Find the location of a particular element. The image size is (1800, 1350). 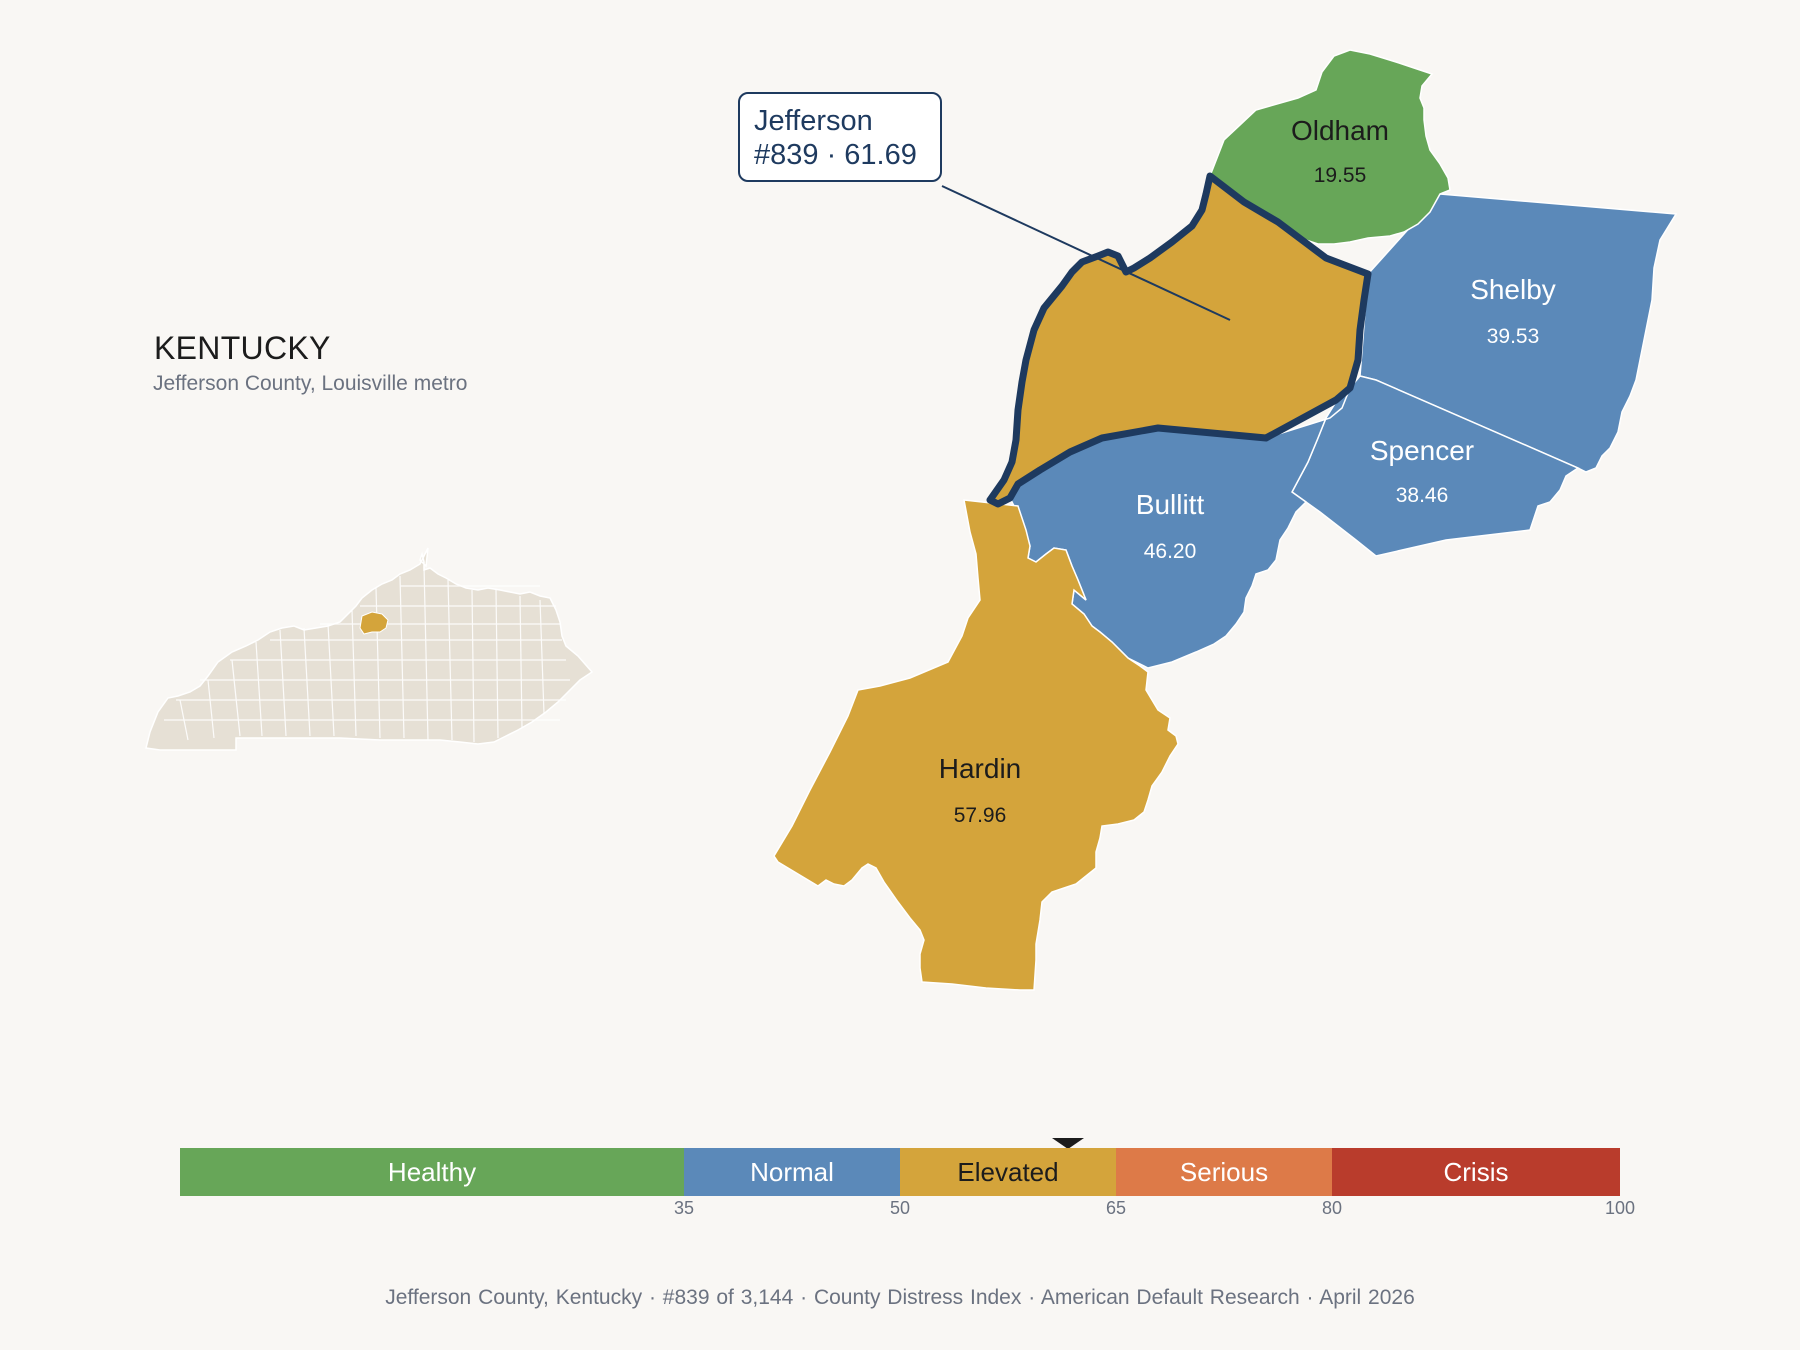

county-score-spencer: 38.46 is located at coordinates (1422, 495).